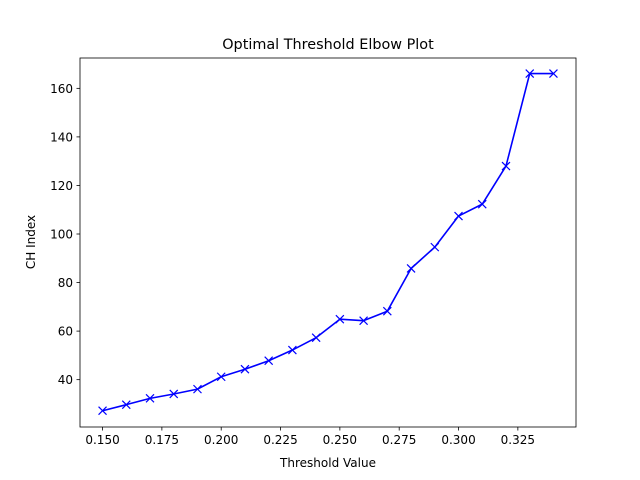 Image resolution: width=640 pixels, height=480 pixels. I want to click on x-tick-label: 0.250, so click(340, 440).